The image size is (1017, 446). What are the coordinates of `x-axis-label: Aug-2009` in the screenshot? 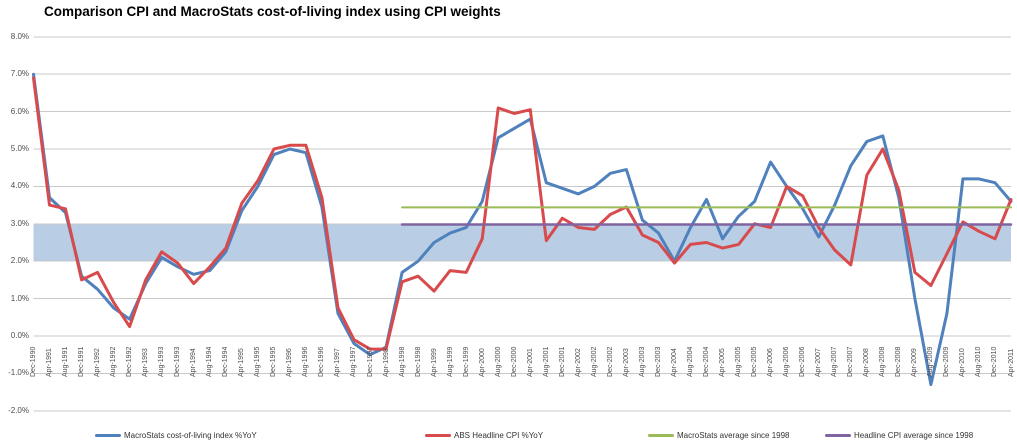 It's located at (931, 361).